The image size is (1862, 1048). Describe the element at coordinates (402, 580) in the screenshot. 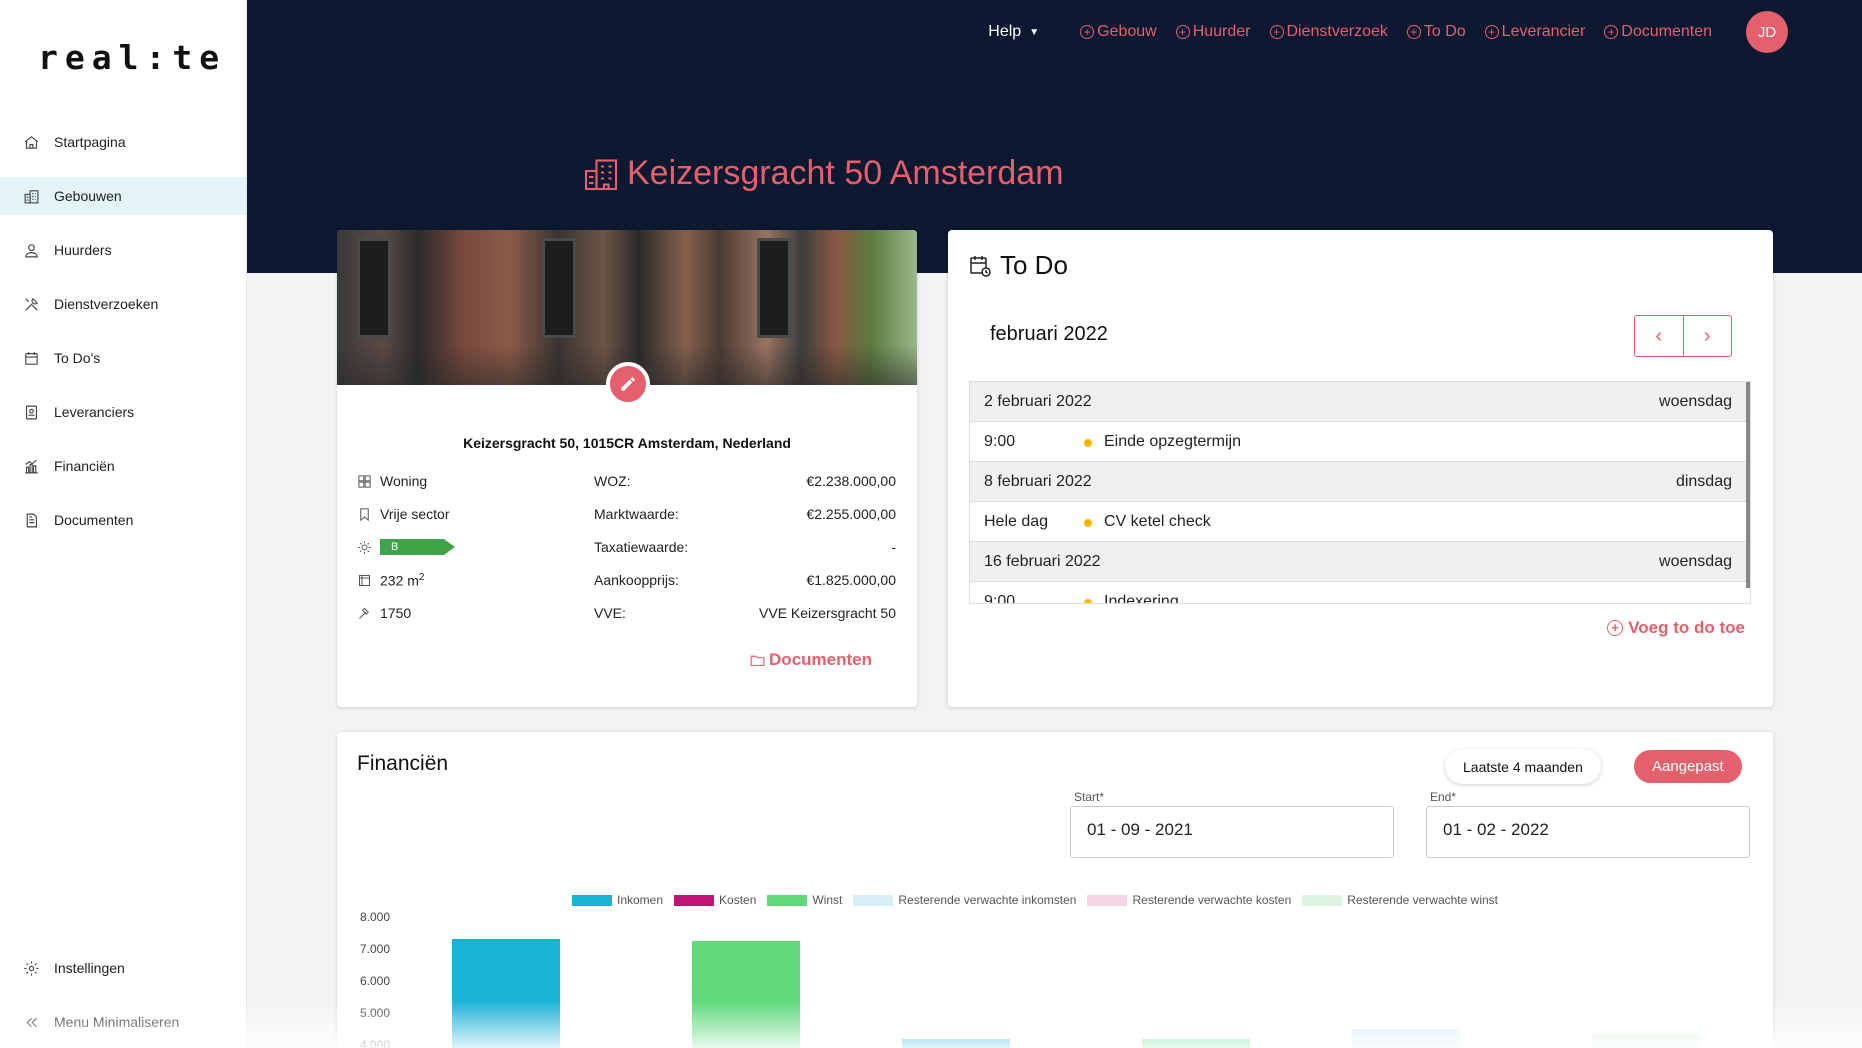

I see `property-area: 232 m2` at that location.